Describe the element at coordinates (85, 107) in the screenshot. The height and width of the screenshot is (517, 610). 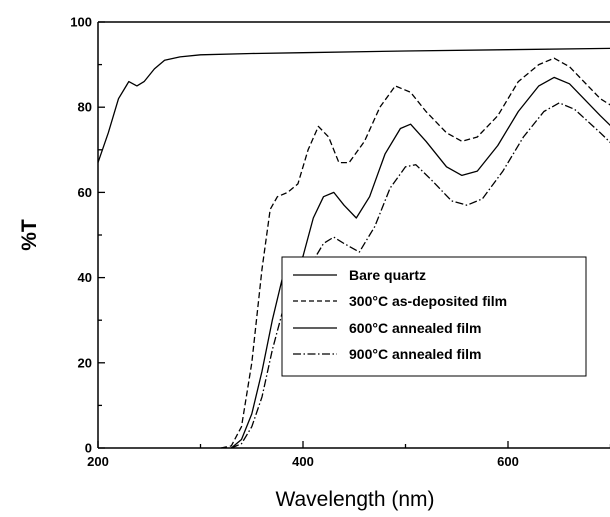
I see `y-tick-label-4: 80` at that location.